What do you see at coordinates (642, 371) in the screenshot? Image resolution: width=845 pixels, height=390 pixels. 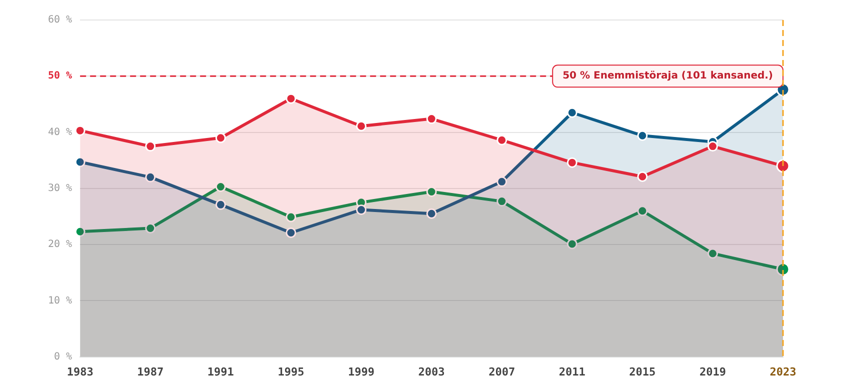 I see `x-tick-label: 2015` at bounding box center [642, 371].